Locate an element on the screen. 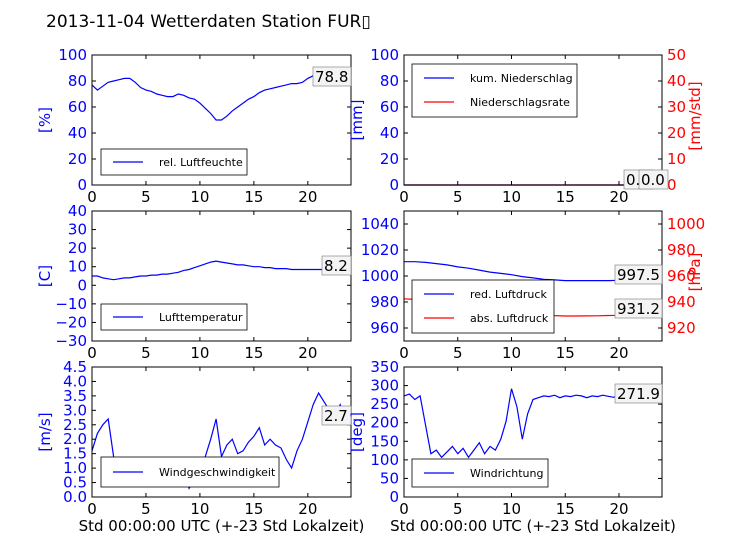  y-tick-label: 250 is located at coordinates (384, 404).